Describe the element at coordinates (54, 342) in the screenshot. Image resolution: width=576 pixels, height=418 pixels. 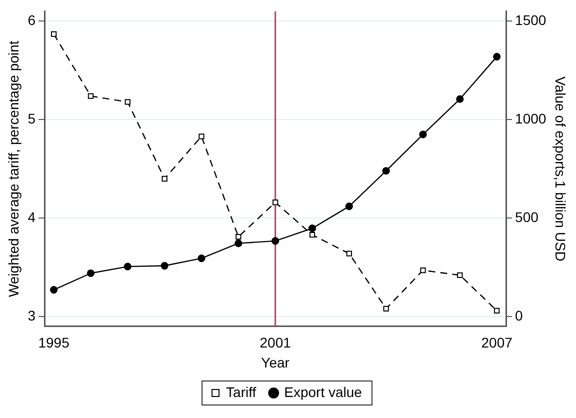
I see `x-tick-label: 1995` at that location.